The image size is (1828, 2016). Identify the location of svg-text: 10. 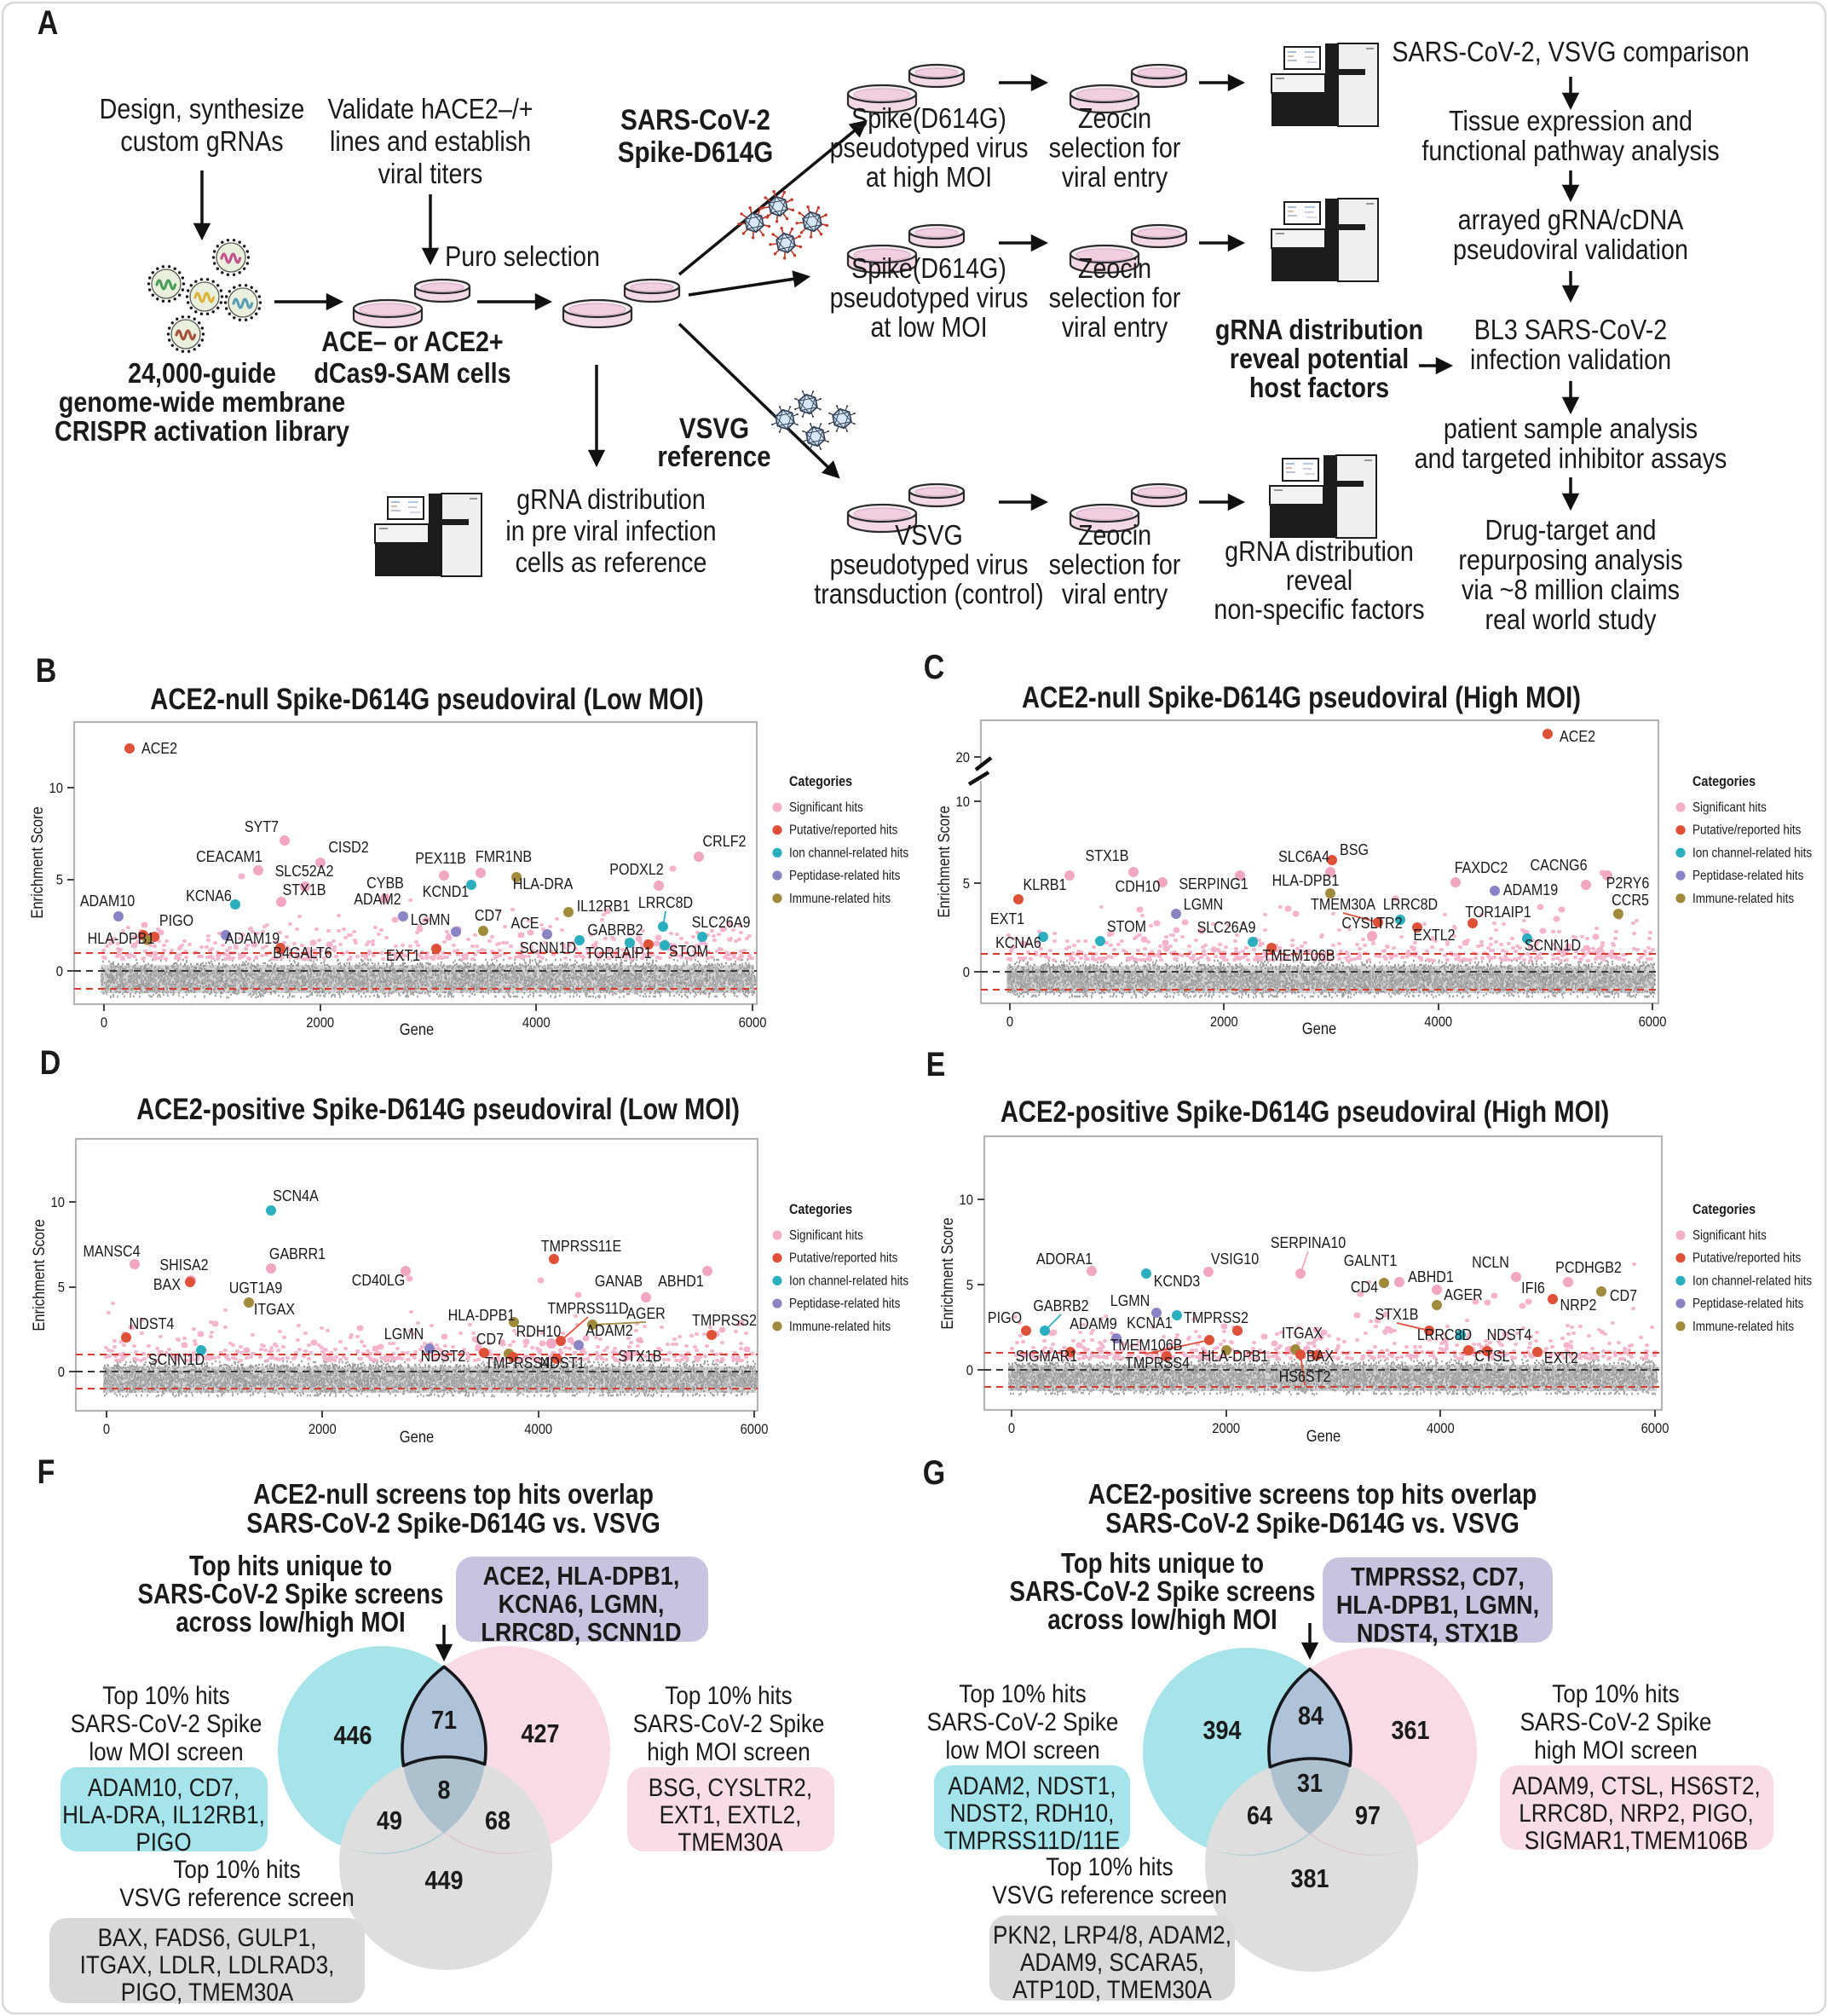
(57, 788).